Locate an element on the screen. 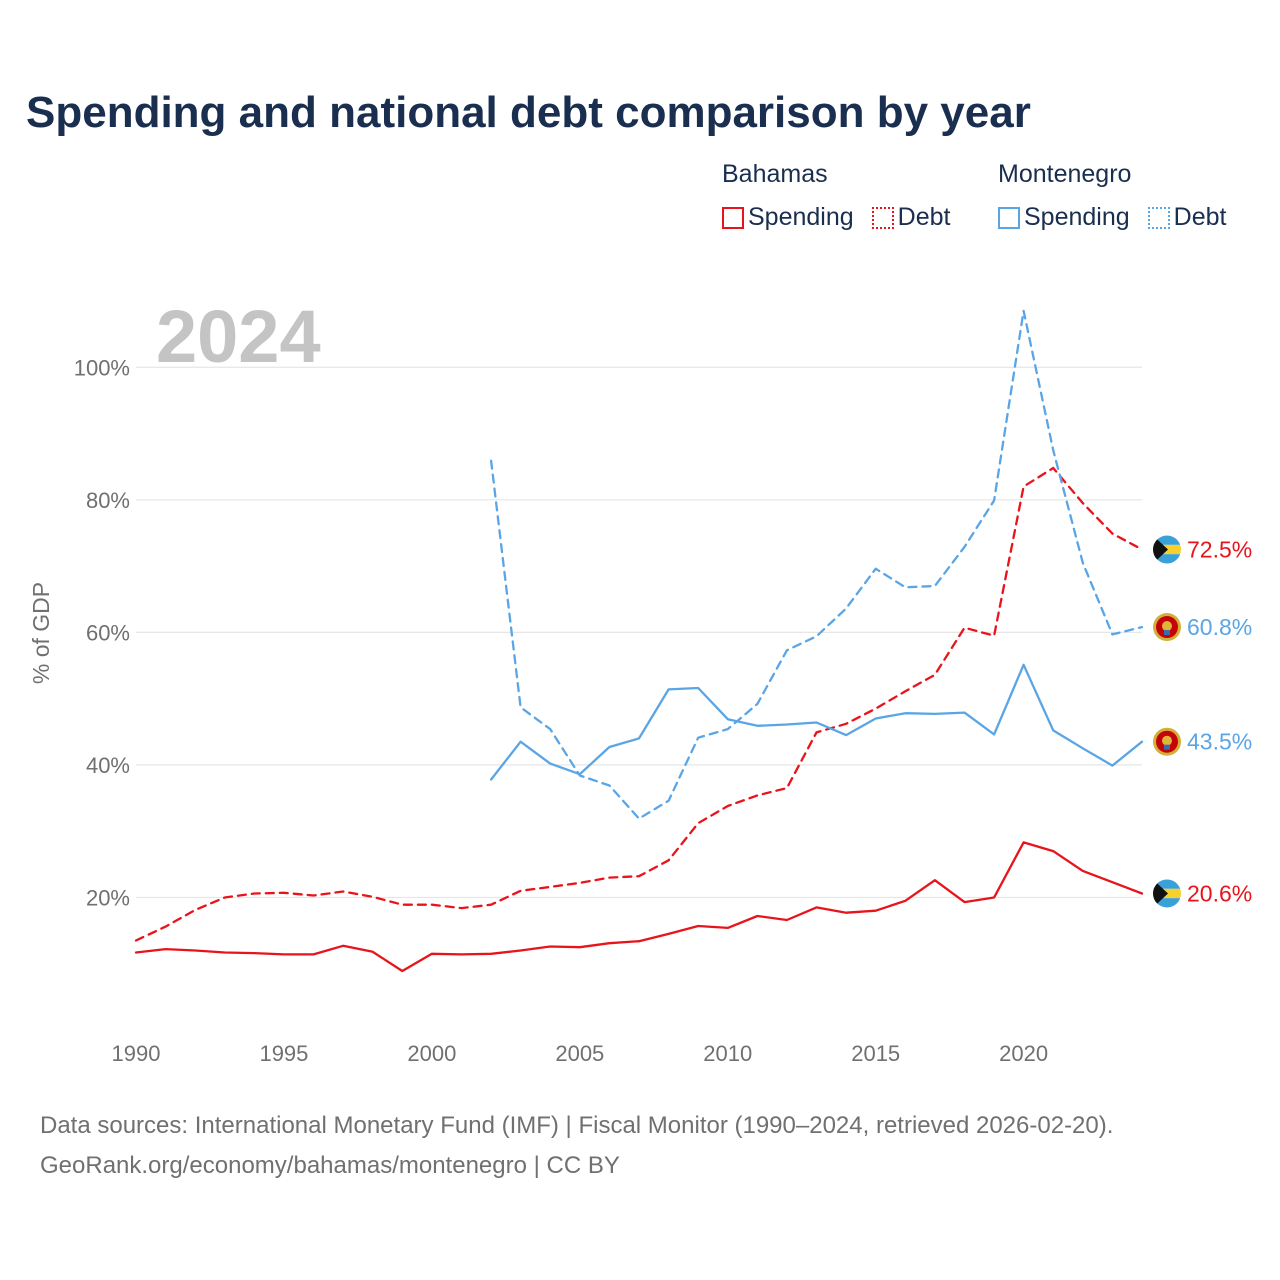  legend-item-bahamas-spending: Spending is located at coordinates (788, 217).